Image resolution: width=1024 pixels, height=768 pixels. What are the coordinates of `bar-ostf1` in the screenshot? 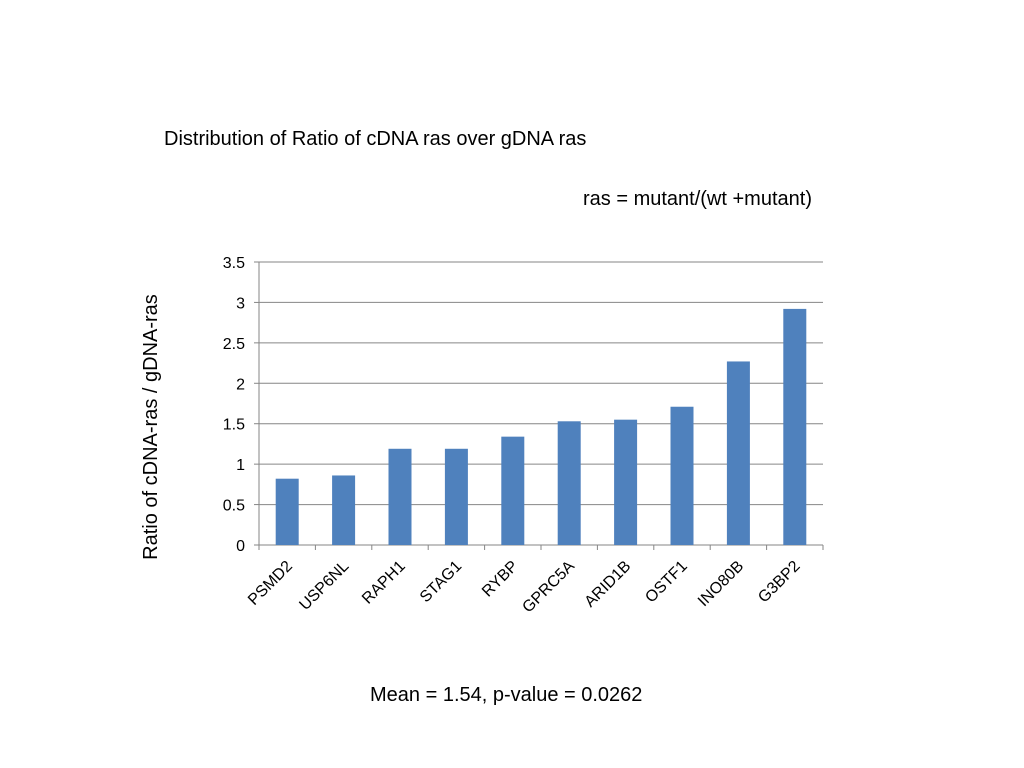 It's located at (682, 475).